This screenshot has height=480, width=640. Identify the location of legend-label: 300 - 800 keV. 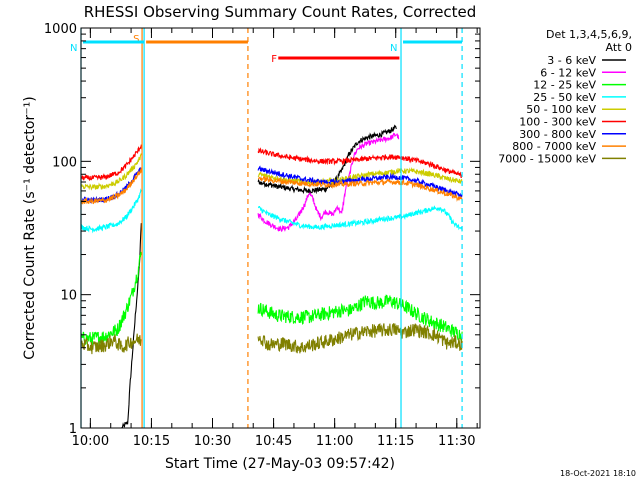
(557, 134).